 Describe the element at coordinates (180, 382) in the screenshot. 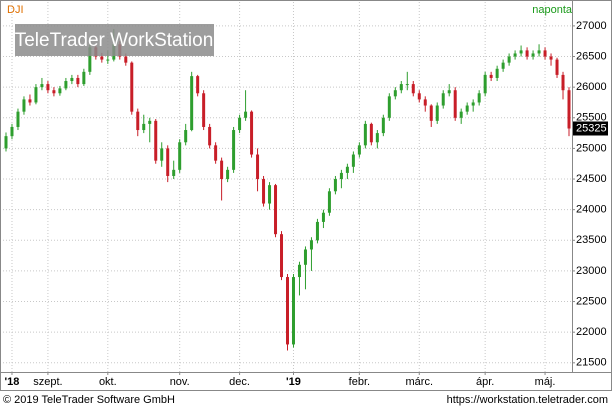

I see `x-tick-label: nov.` at that location.